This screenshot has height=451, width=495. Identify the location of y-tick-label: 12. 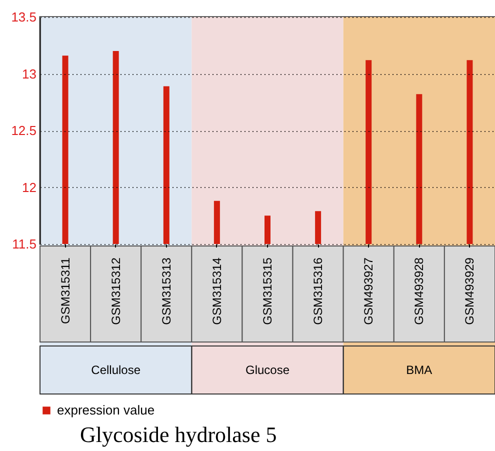
(29, 187).